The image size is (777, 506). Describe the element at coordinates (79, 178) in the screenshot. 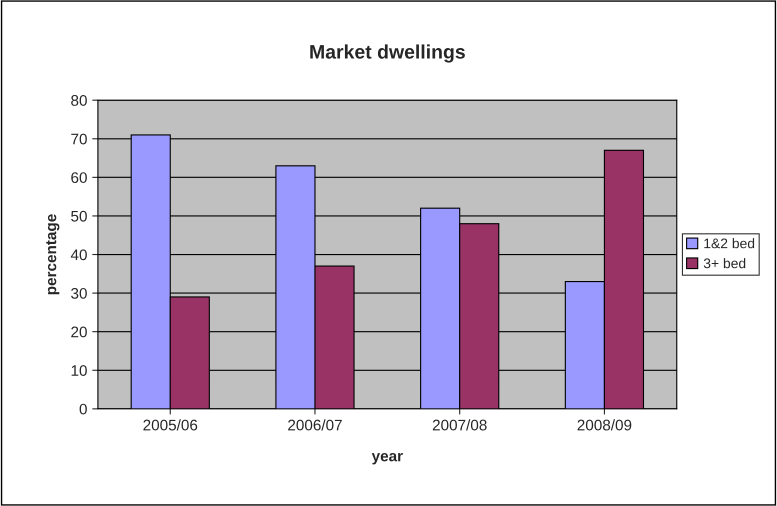

I see `y-tick-label: 60` at that location.